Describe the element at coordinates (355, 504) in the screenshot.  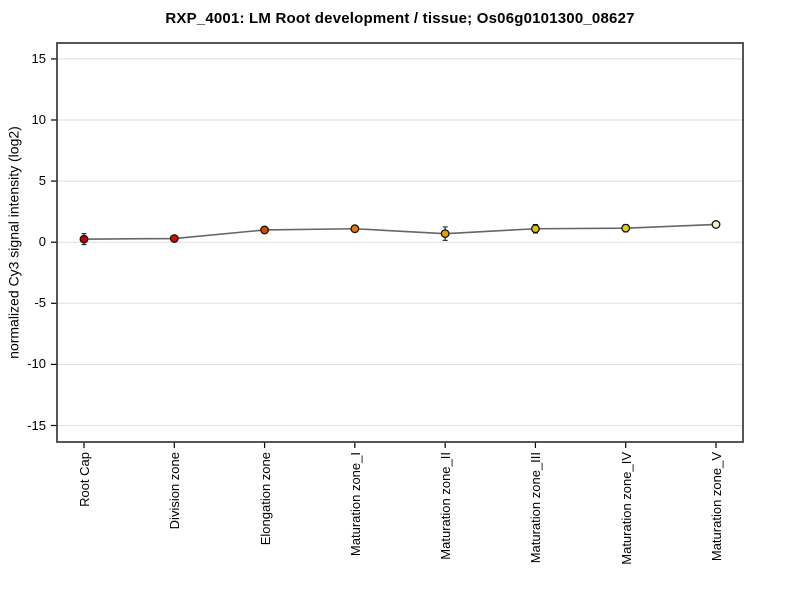
I see `x-tick-label: Maturation zone_I` at that location.